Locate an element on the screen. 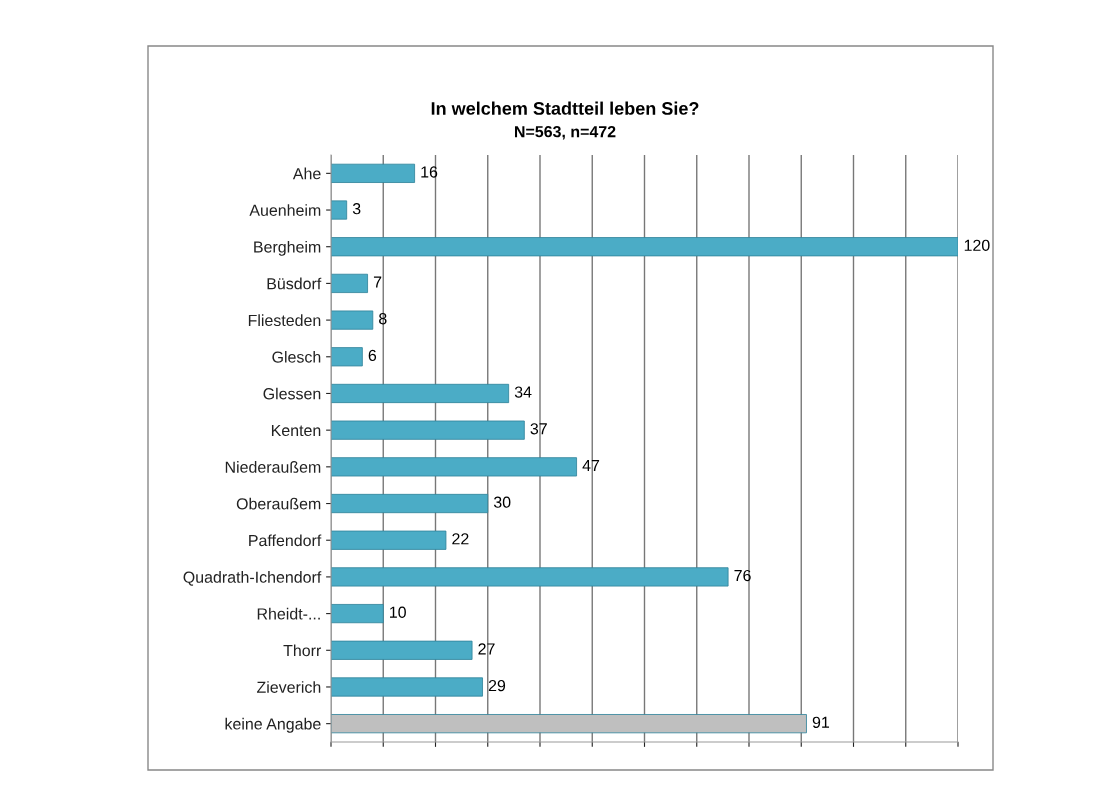  y-tick-label: Zieverich is located at coordinates (288, 687).